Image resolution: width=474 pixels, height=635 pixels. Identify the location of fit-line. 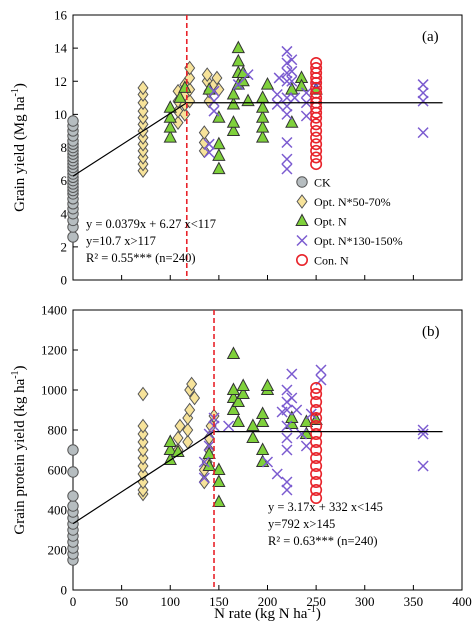
(257, 478).